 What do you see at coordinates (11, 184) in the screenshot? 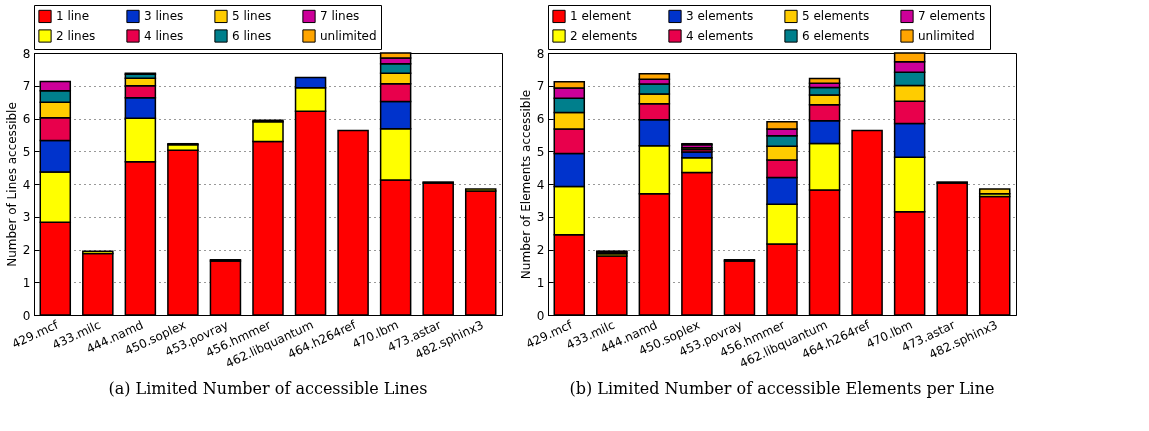
I see `y-axis-title: Number of Lines accessible` at bounding box center [11, 184].